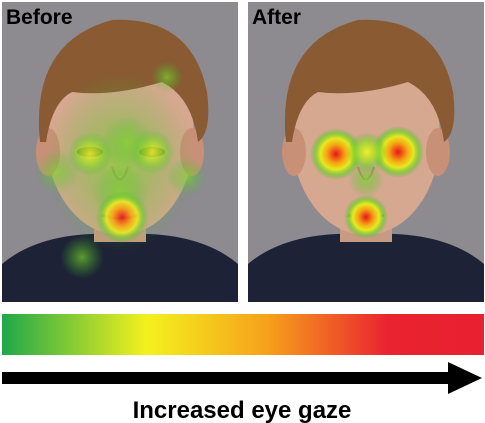 The image size is (485, 423). I want to click on color-scale, so click(243, 334).